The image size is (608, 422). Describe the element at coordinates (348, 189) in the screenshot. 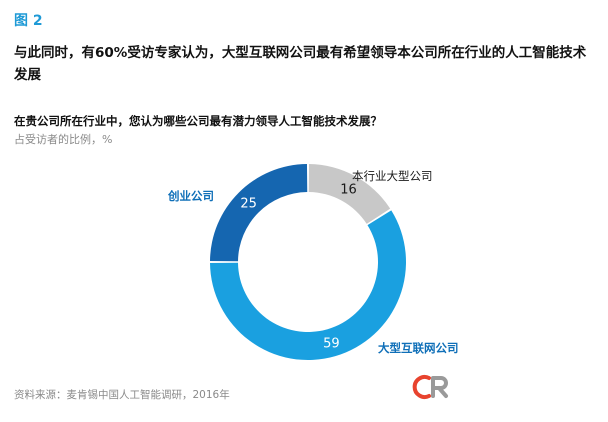

I see `slice-value-label: 16` at that location.